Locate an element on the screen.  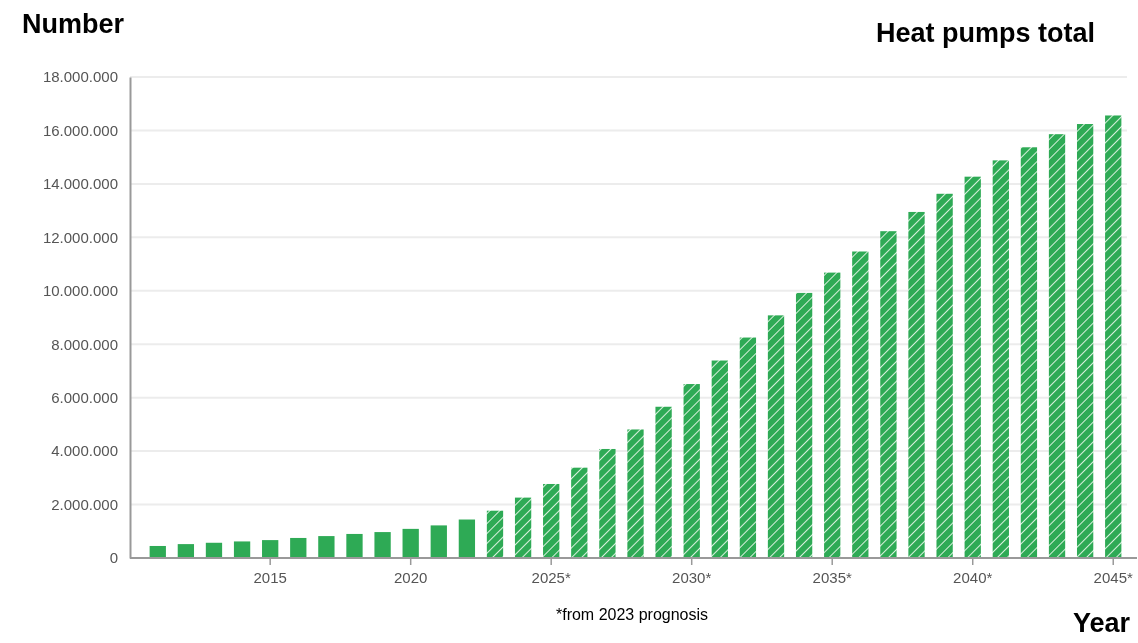
x-tick-label: 2025* is located at coordinates (551, 577).